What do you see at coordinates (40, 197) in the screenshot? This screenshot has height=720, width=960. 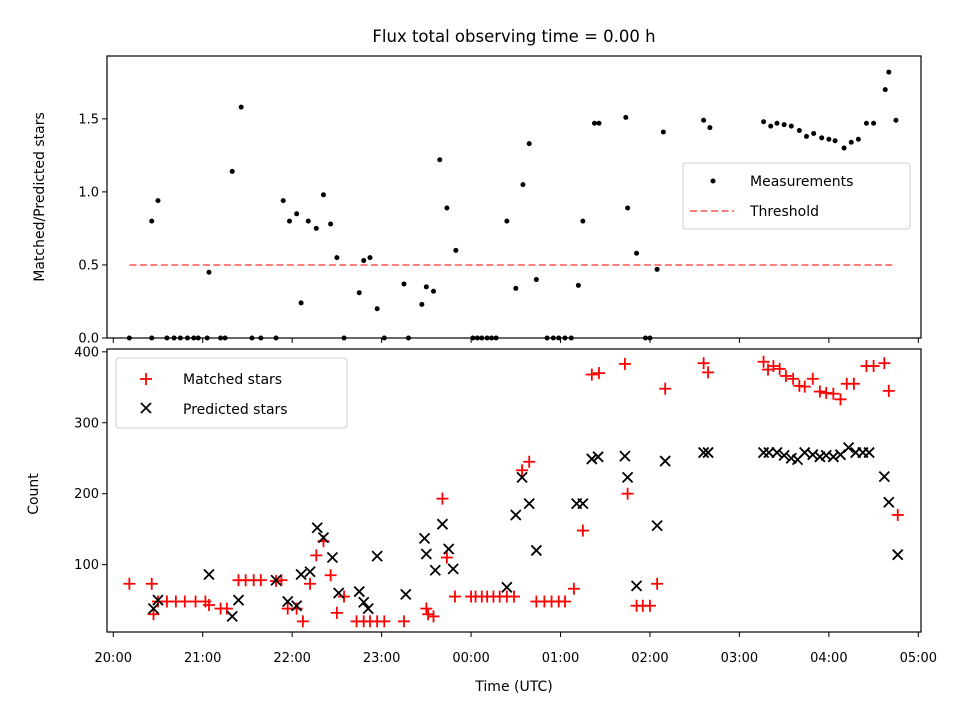 I see `ratio-y-axis-label: Matched/Predicted stars` at bounding box center [40, 197].